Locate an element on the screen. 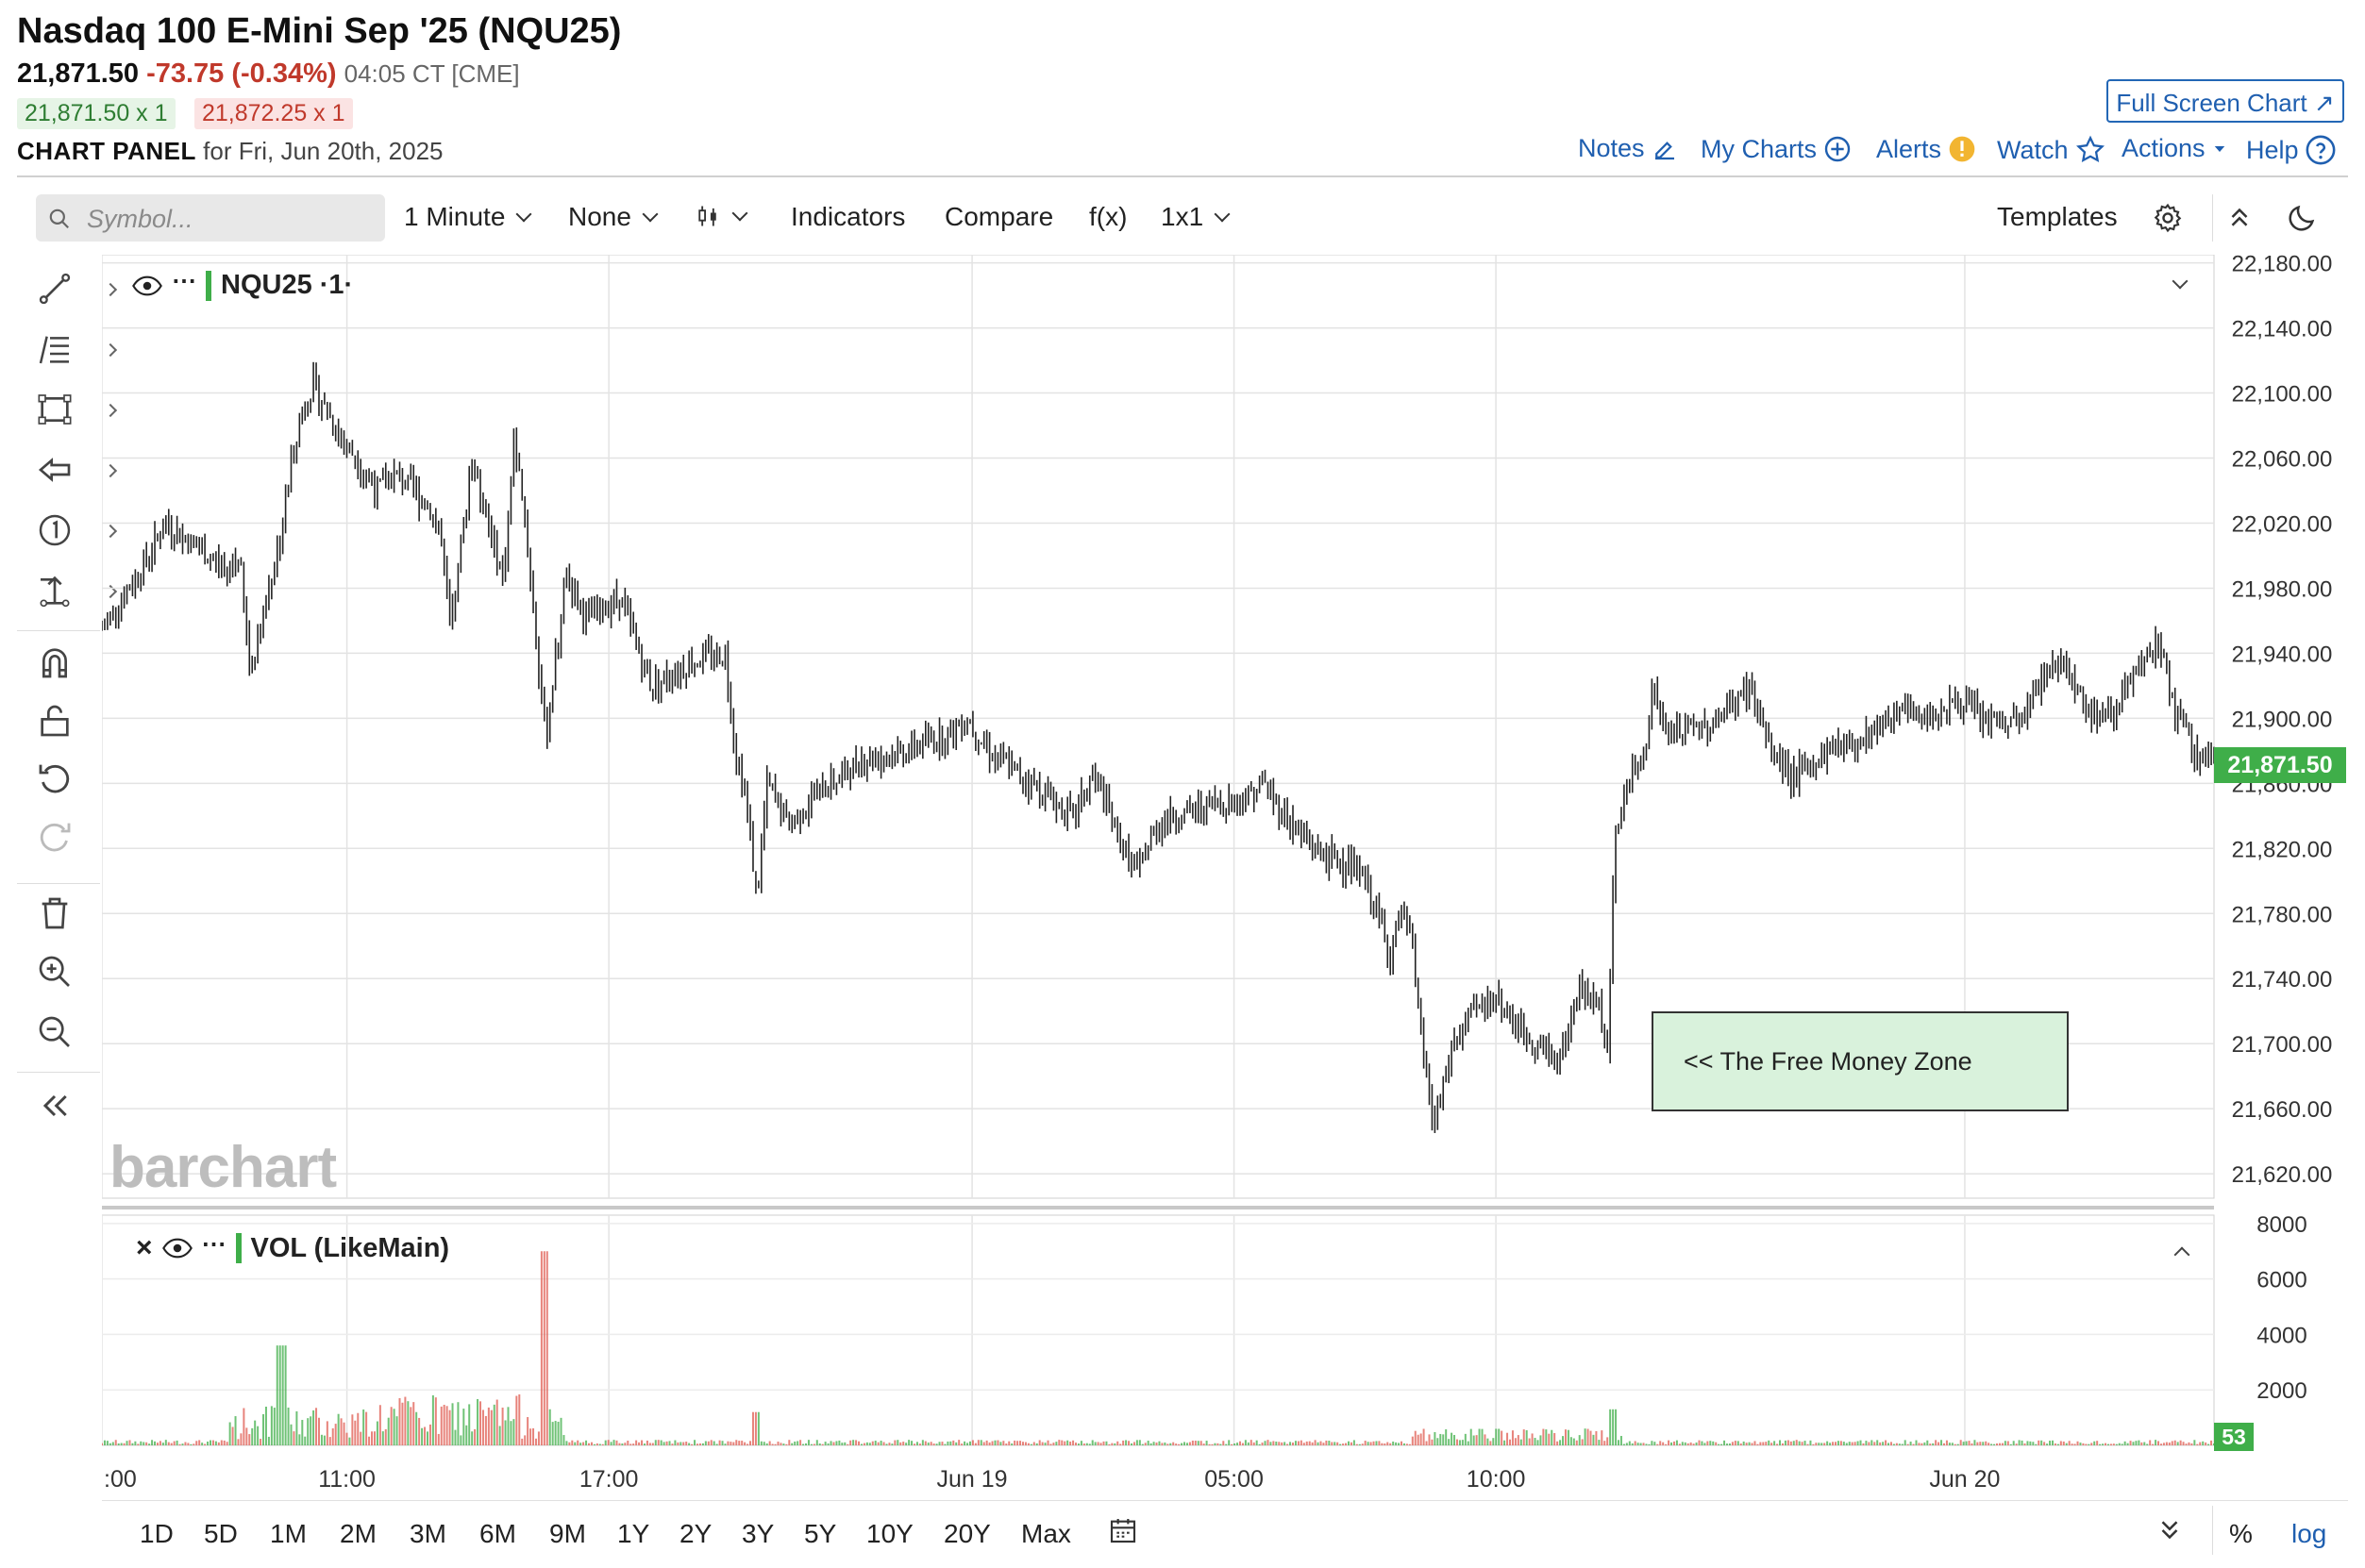 The image size is (2365, 1568). gear-icon is located at coordinates (2168, 218).